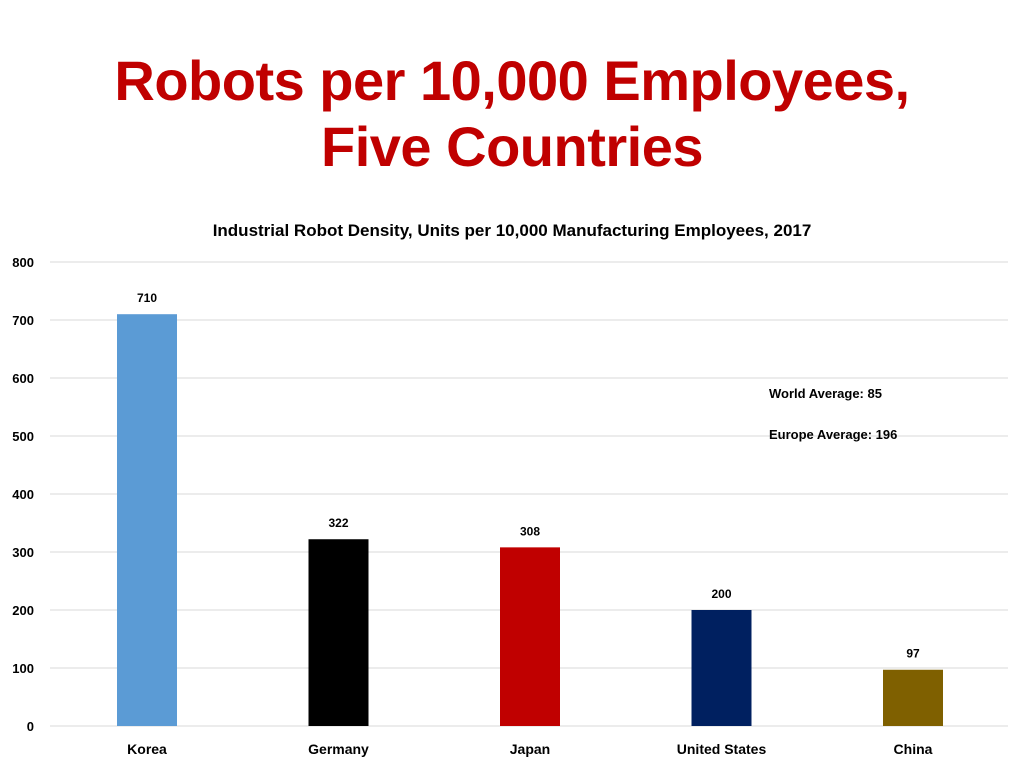 The image size is (1024, 768). What do you see at coordinates (30, 726) in the screenshot?
I see `y-tick-label: 0` at bounding box center [30, 726].